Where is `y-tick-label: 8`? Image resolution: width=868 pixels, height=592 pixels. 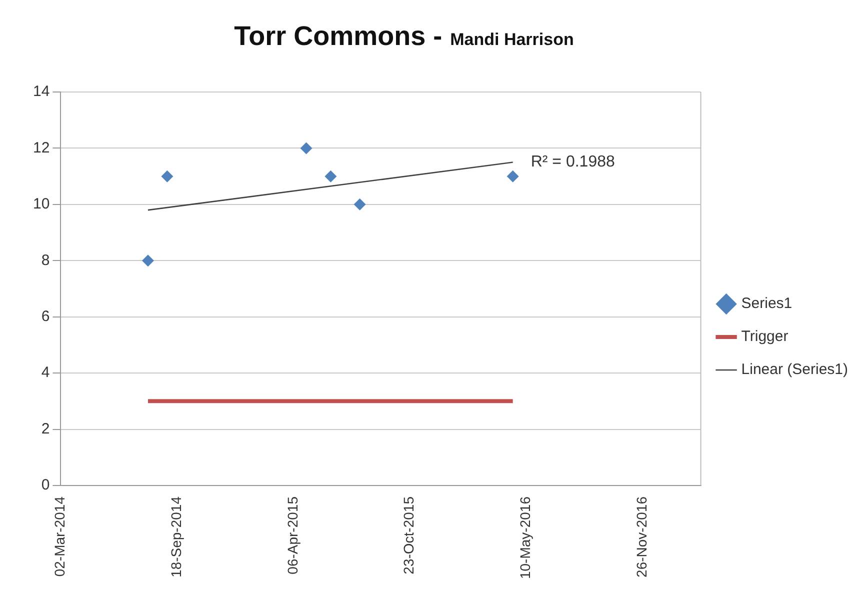
y-tick-label: 8 is located at coordinates (45, 260).